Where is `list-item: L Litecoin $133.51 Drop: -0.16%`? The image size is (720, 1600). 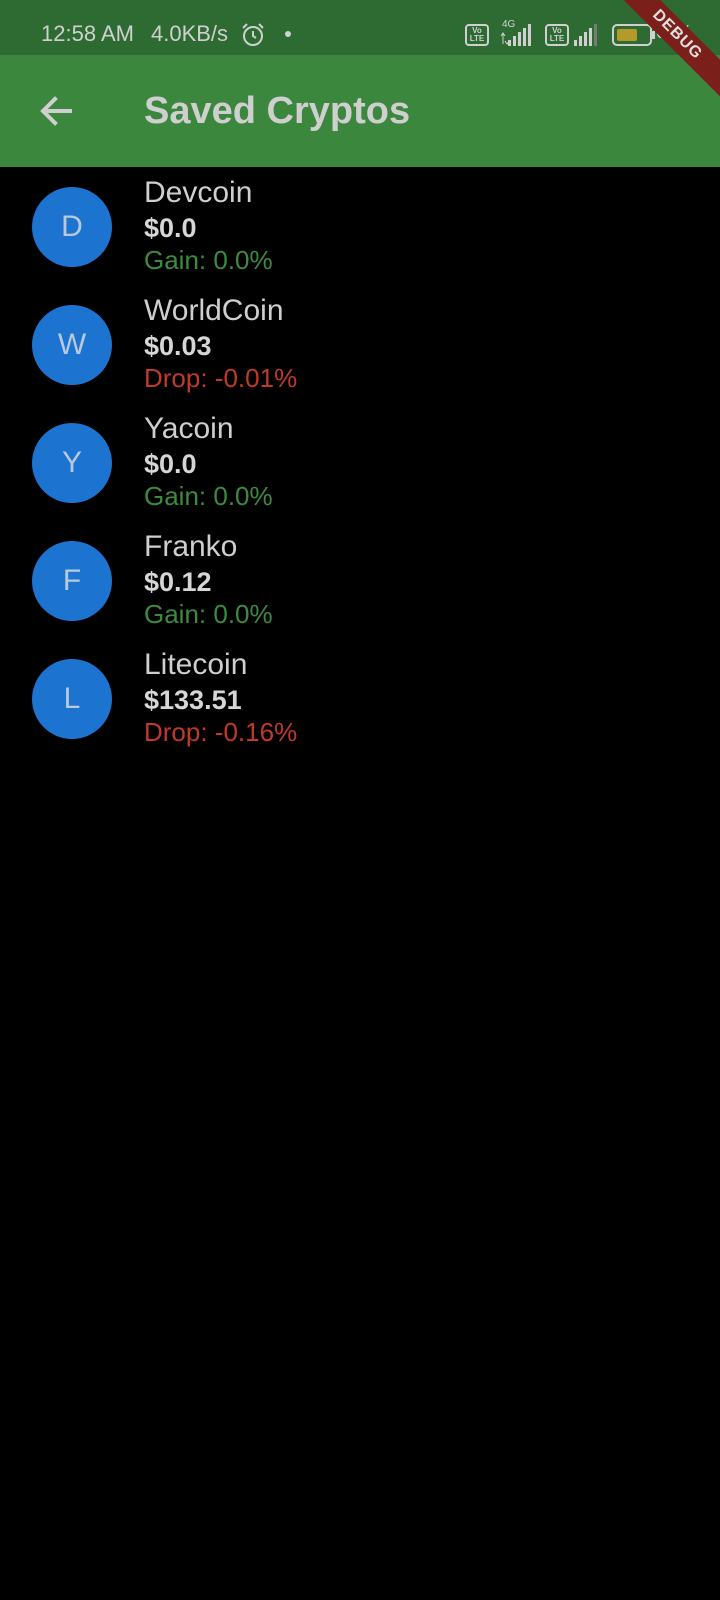
list-item: L Litecoin $133.51 Drop: -0.16% is located at coordinates (360, 698).